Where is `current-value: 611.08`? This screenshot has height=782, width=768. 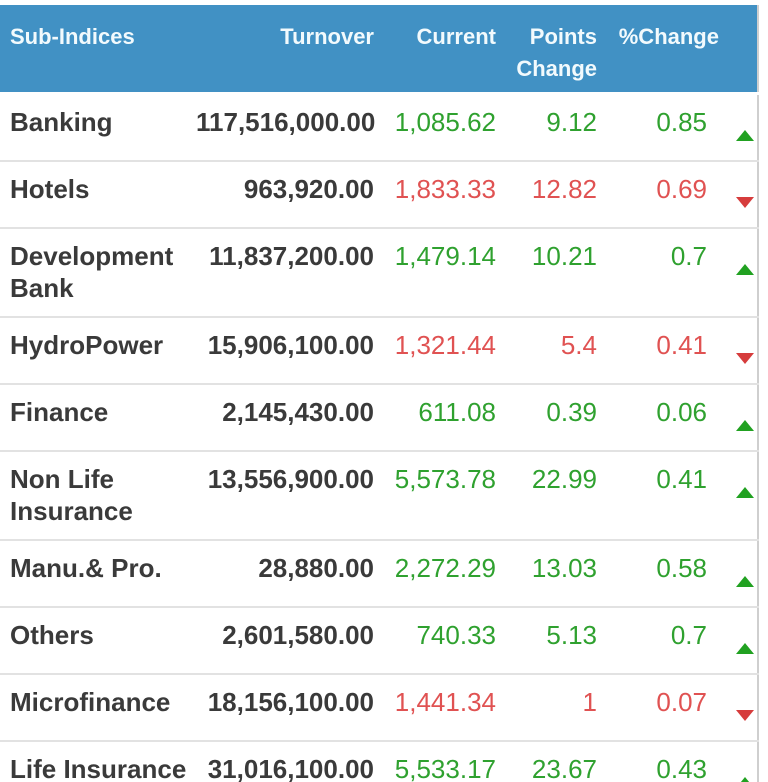
current-value: 611.08 is located at coordinates (457, 412).